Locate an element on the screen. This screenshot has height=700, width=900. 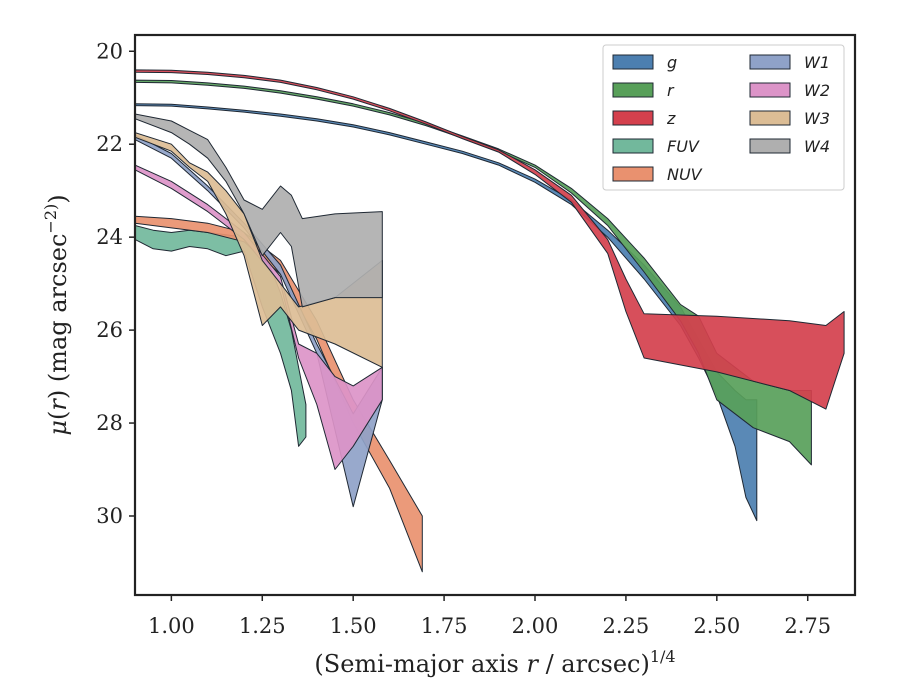
x-tick-label: 1.00 is located at coordinates (171, 626).